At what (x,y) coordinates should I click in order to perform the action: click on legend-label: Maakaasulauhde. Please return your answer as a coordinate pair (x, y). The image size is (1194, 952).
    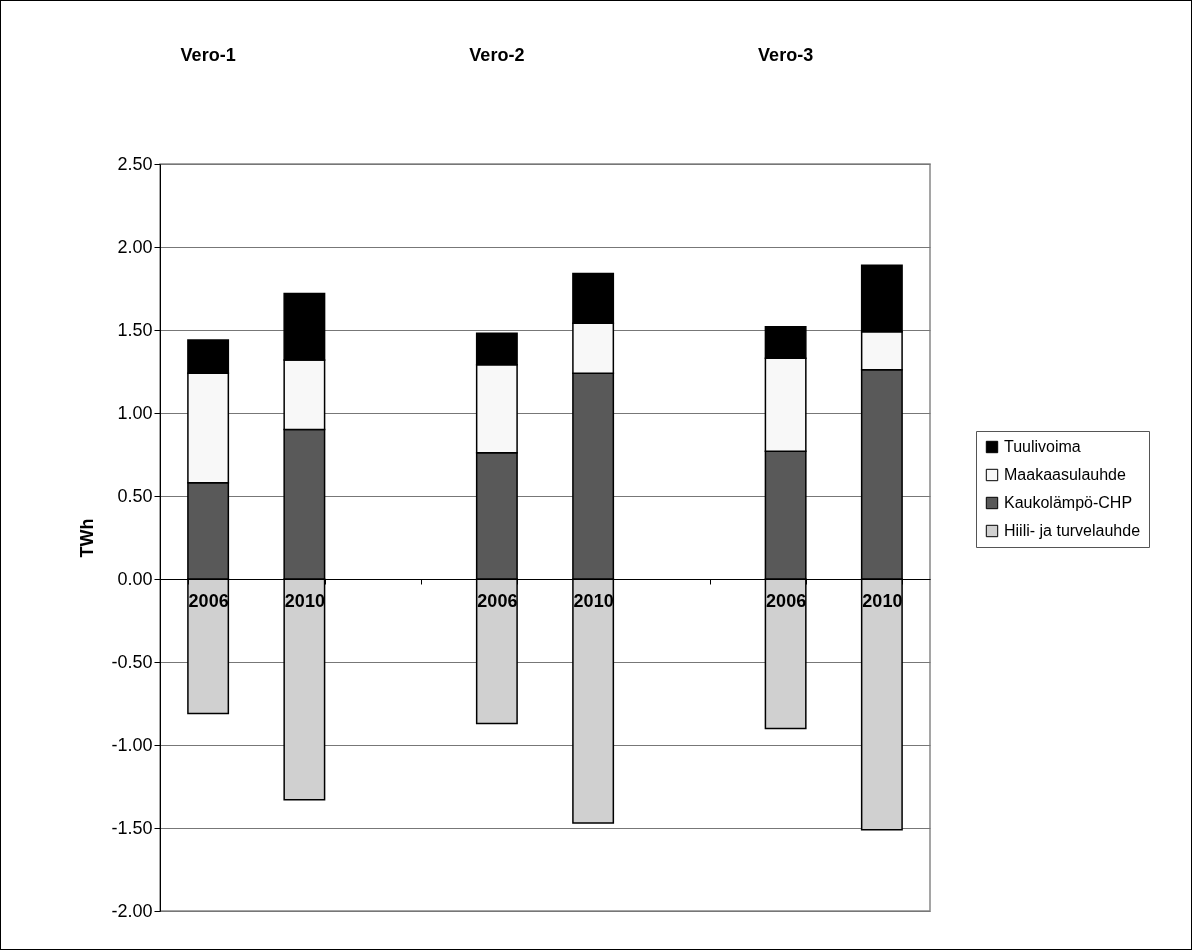
    Looking at the image, I should click on (1065, 474).